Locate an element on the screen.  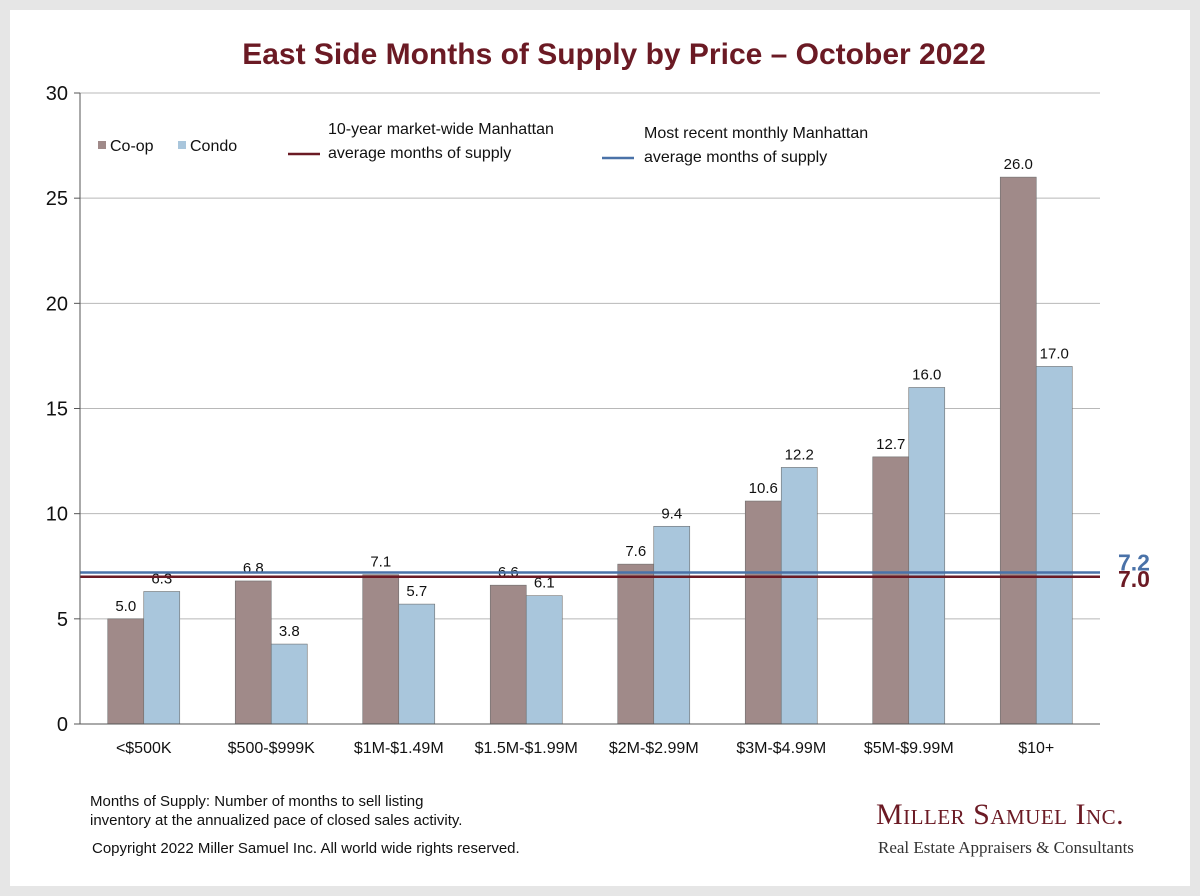
y-tick-label: 20 is located at coordinates (57, 304).